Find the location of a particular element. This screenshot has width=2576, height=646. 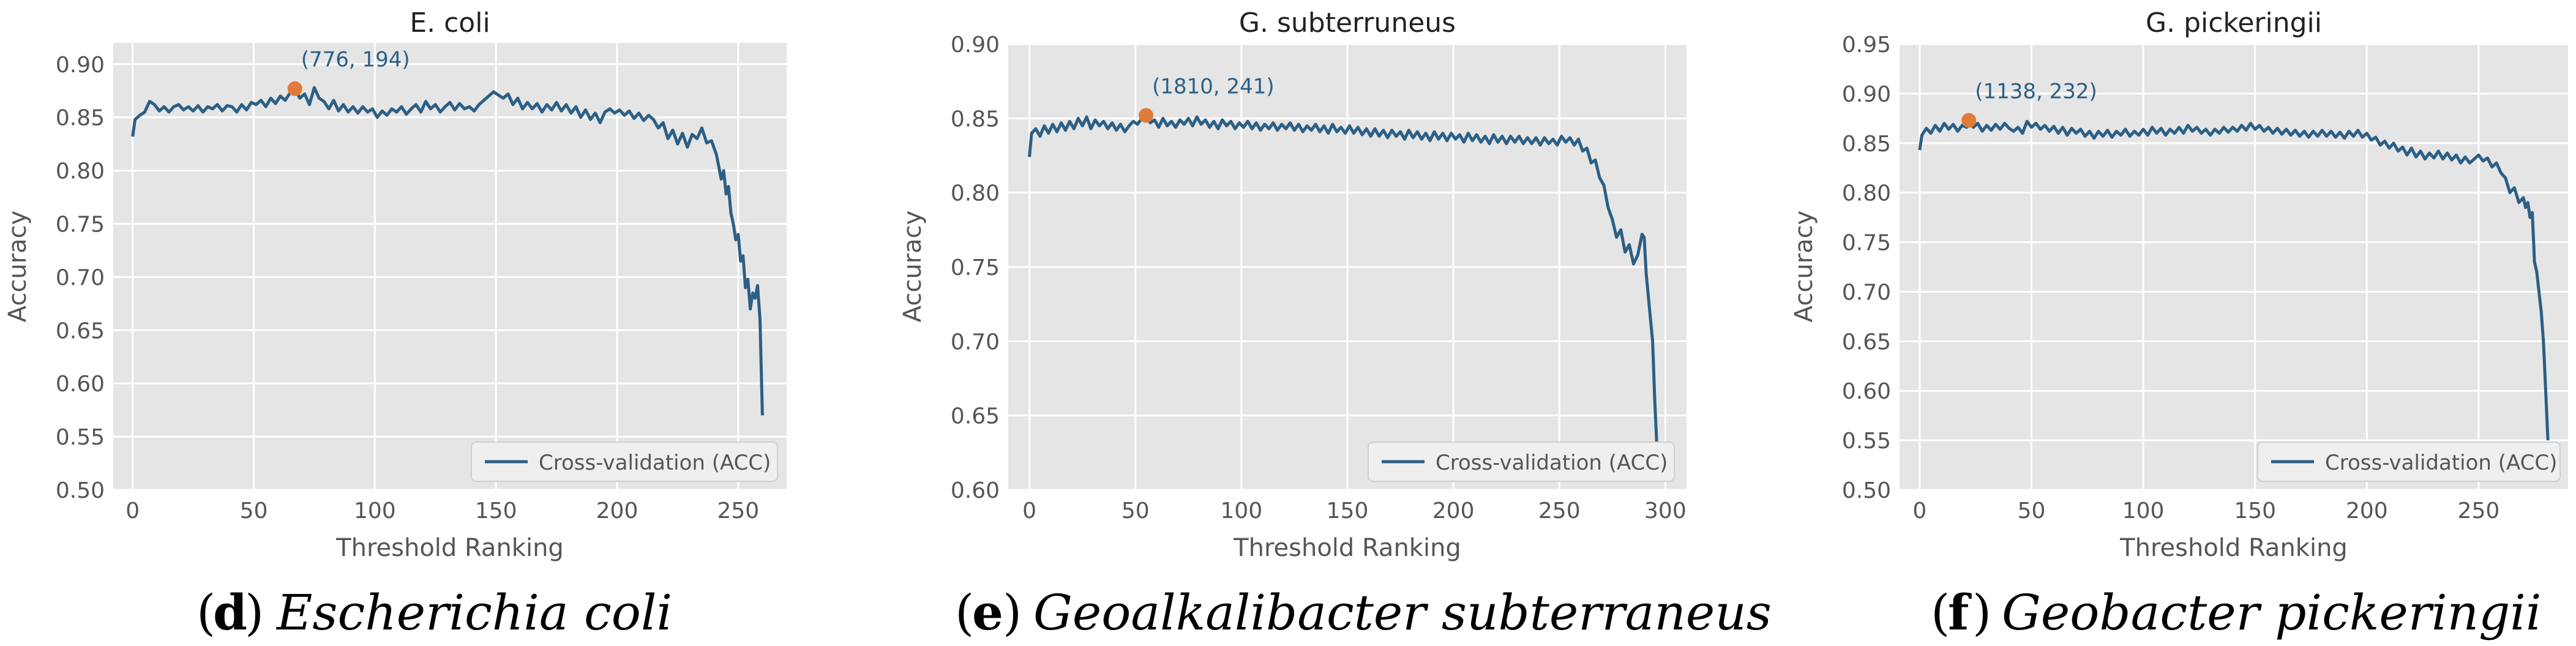

caption-letter: d is located at coordinates (230, 612).